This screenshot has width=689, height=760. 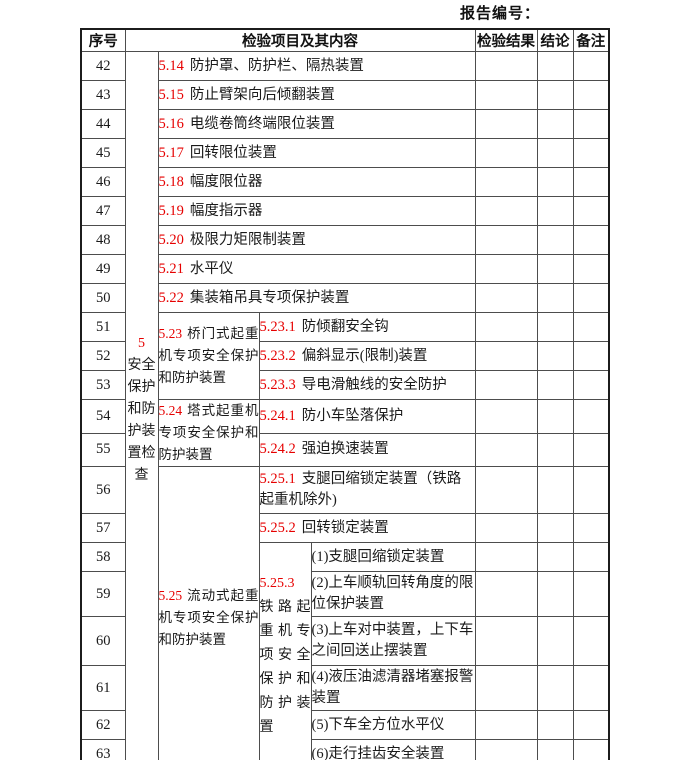 What do you see at coordinates (103, 490) in the screenshot?
I see `seq-cell: 56` at bounding box center [103, 490].